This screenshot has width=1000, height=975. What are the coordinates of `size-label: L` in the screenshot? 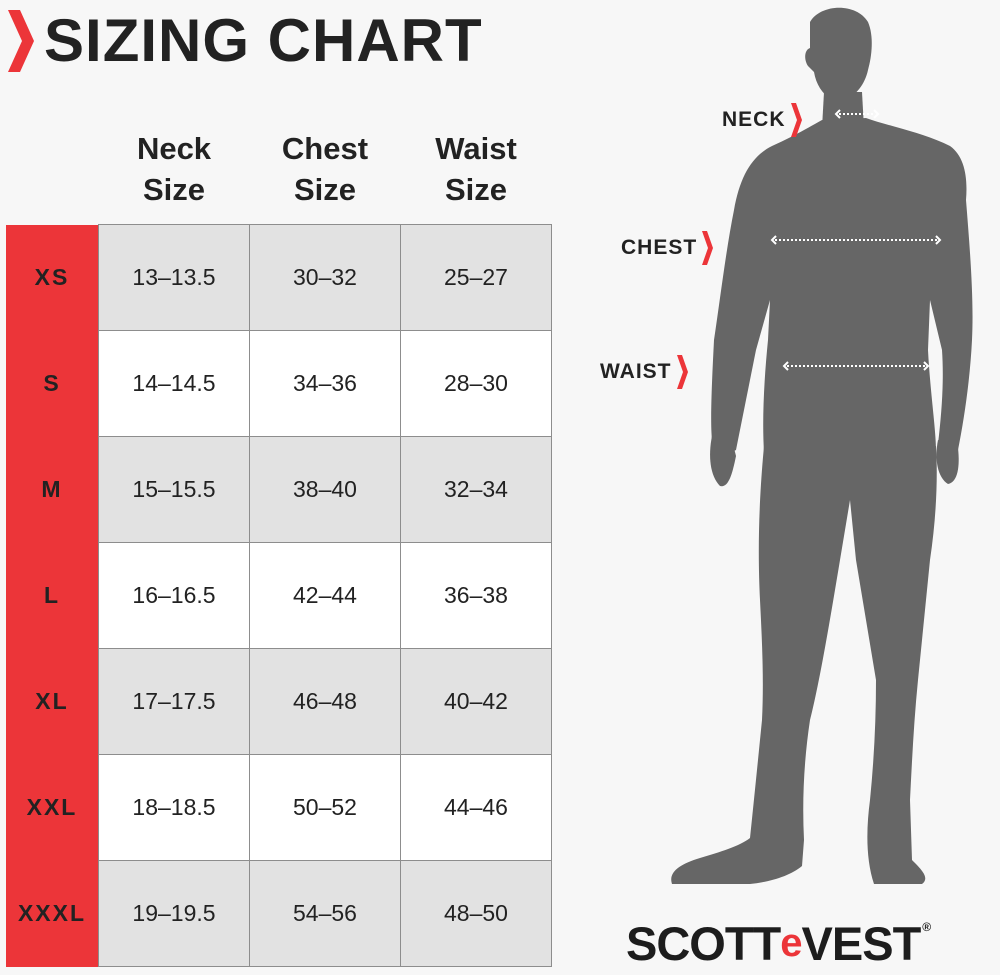 It's located at (52, 595).